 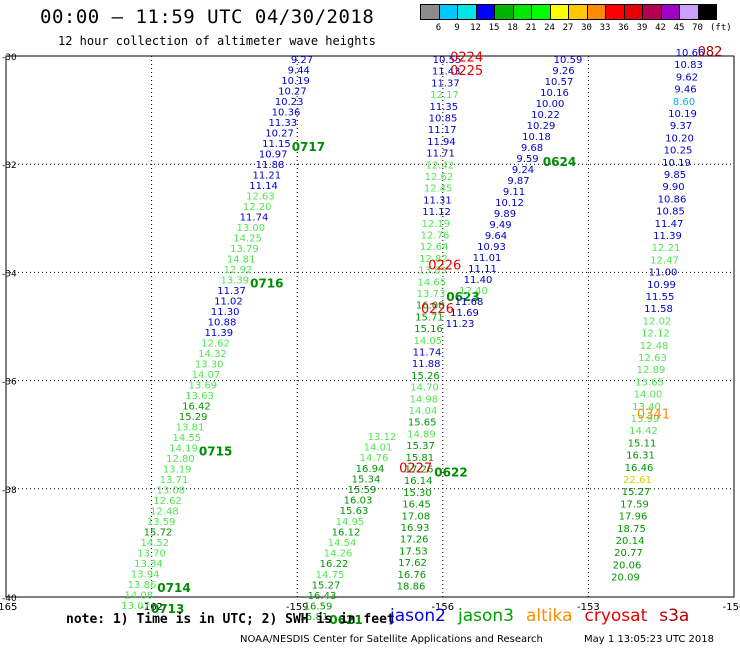 What do you see at coordinates (434, 247) in the screenshot?
I see `wave-height-value: 12.64` at bounding box center [434, 247].